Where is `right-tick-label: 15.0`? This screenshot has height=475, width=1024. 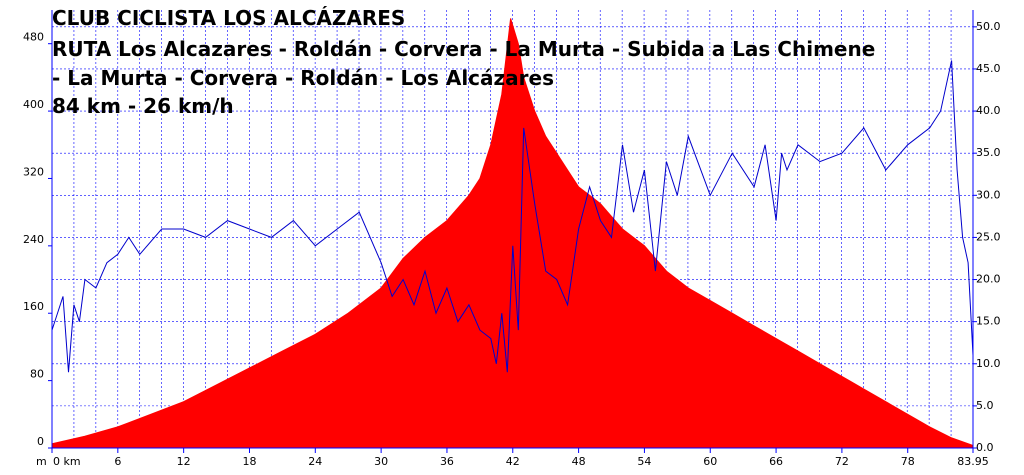
right-tick-label: 15.0 is located at coordinates (988, 321).